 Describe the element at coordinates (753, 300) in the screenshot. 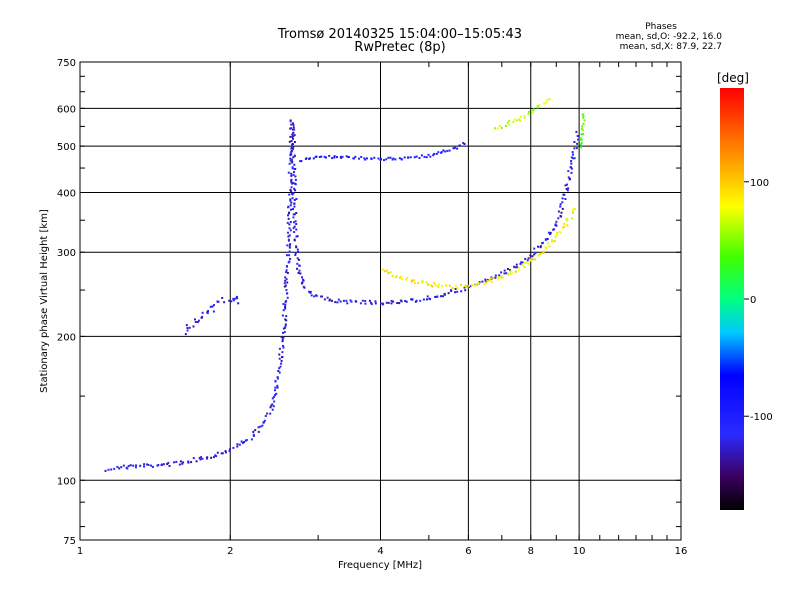

I see `colorbar-tick-label: 0` at that location.